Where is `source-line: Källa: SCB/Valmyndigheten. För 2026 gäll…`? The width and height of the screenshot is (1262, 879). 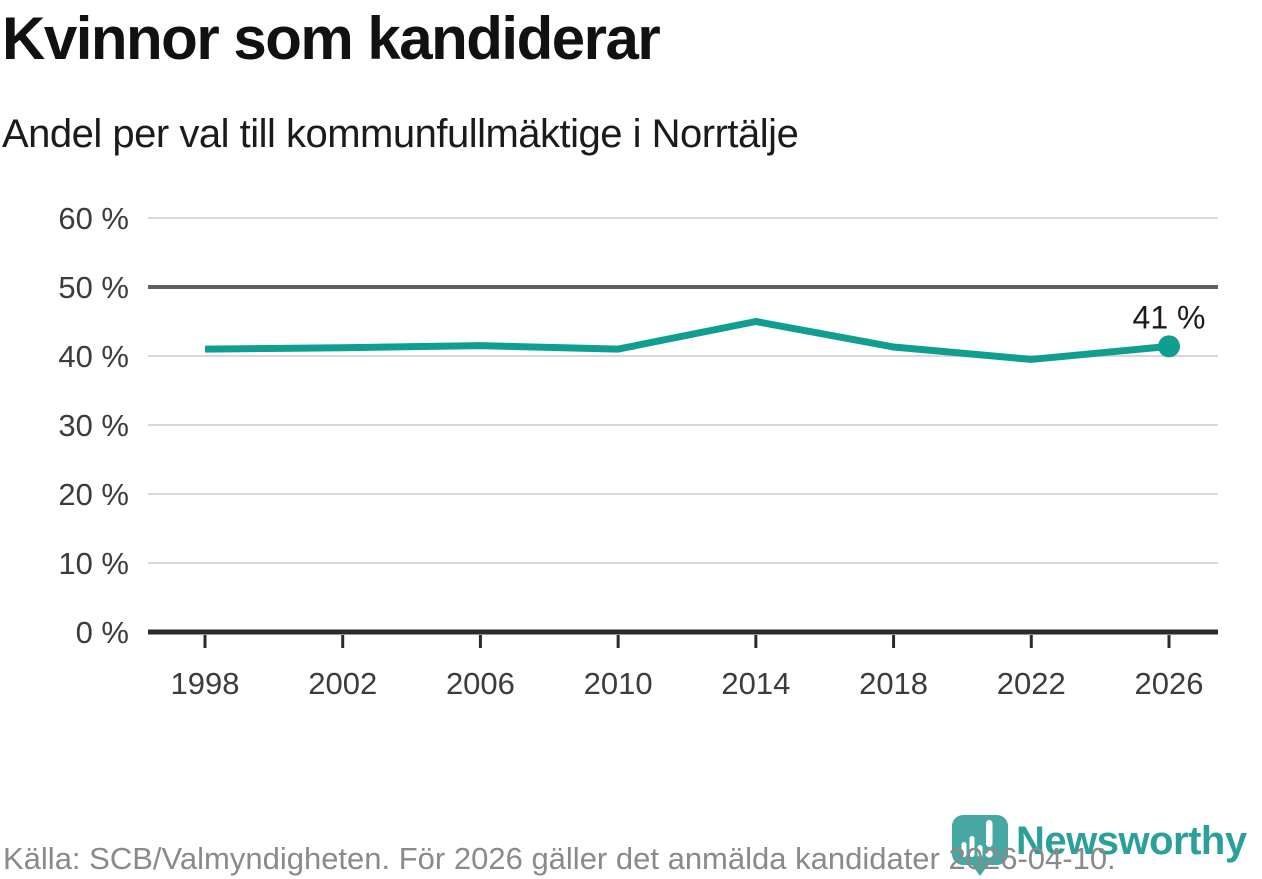
source-line: Källa: SCB/Valmyndigheten. För 2026 gäll… is located at coordinates (632, 859).